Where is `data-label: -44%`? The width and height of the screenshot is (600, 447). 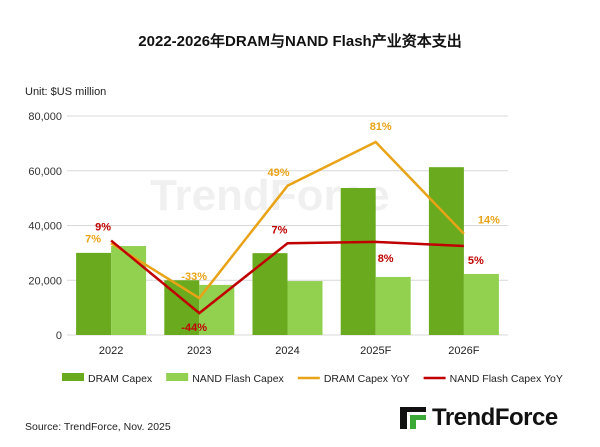
data-label: -44% is located at coordinates (194, 328).